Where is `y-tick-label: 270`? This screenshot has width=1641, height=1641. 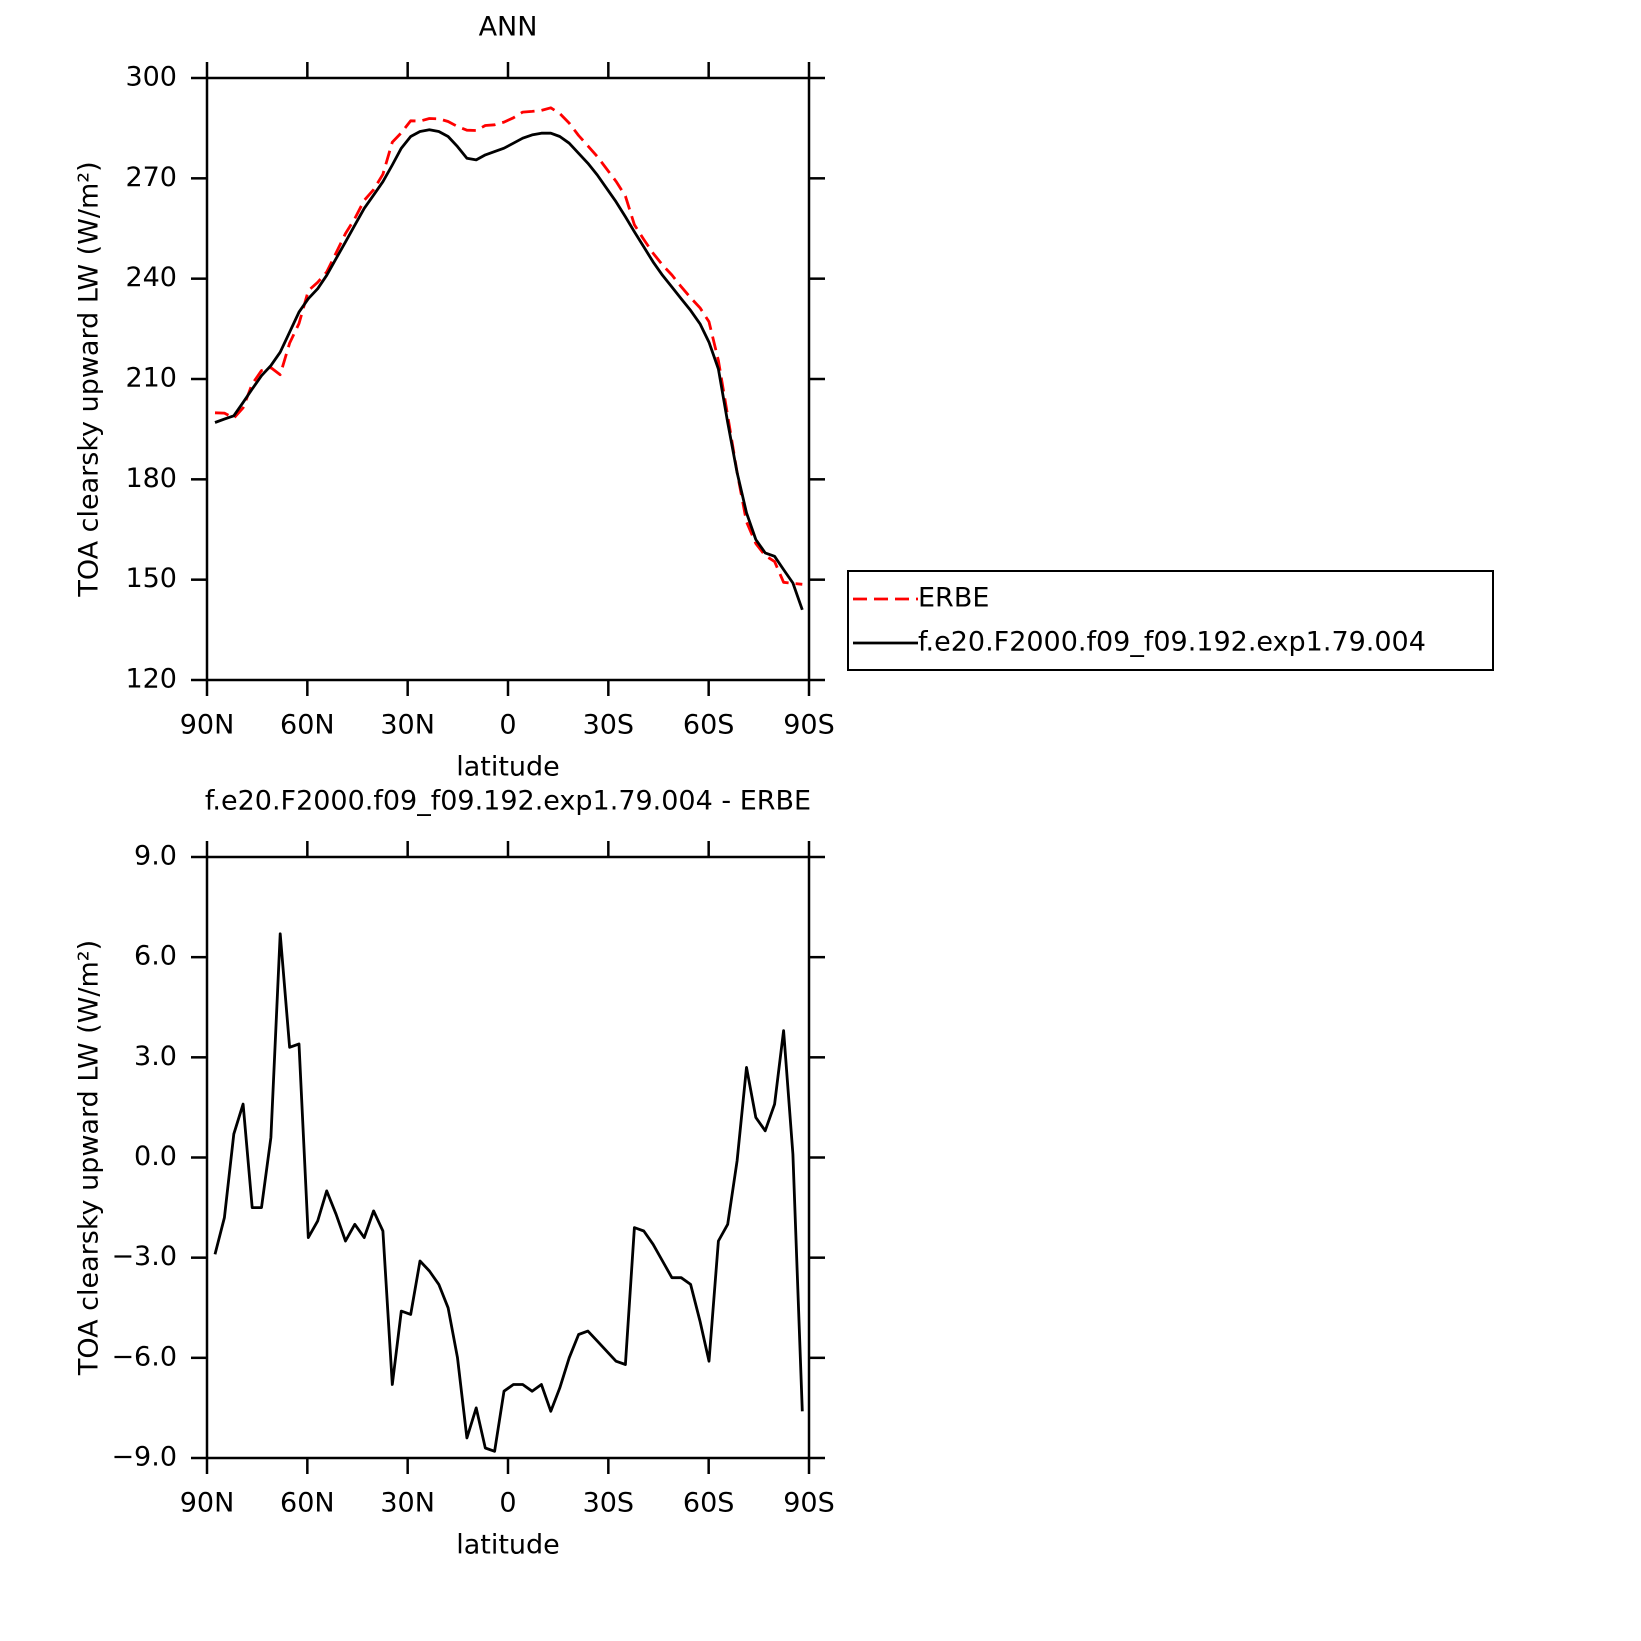 y-tick-label: 270 is located at coordinates (151, 177).